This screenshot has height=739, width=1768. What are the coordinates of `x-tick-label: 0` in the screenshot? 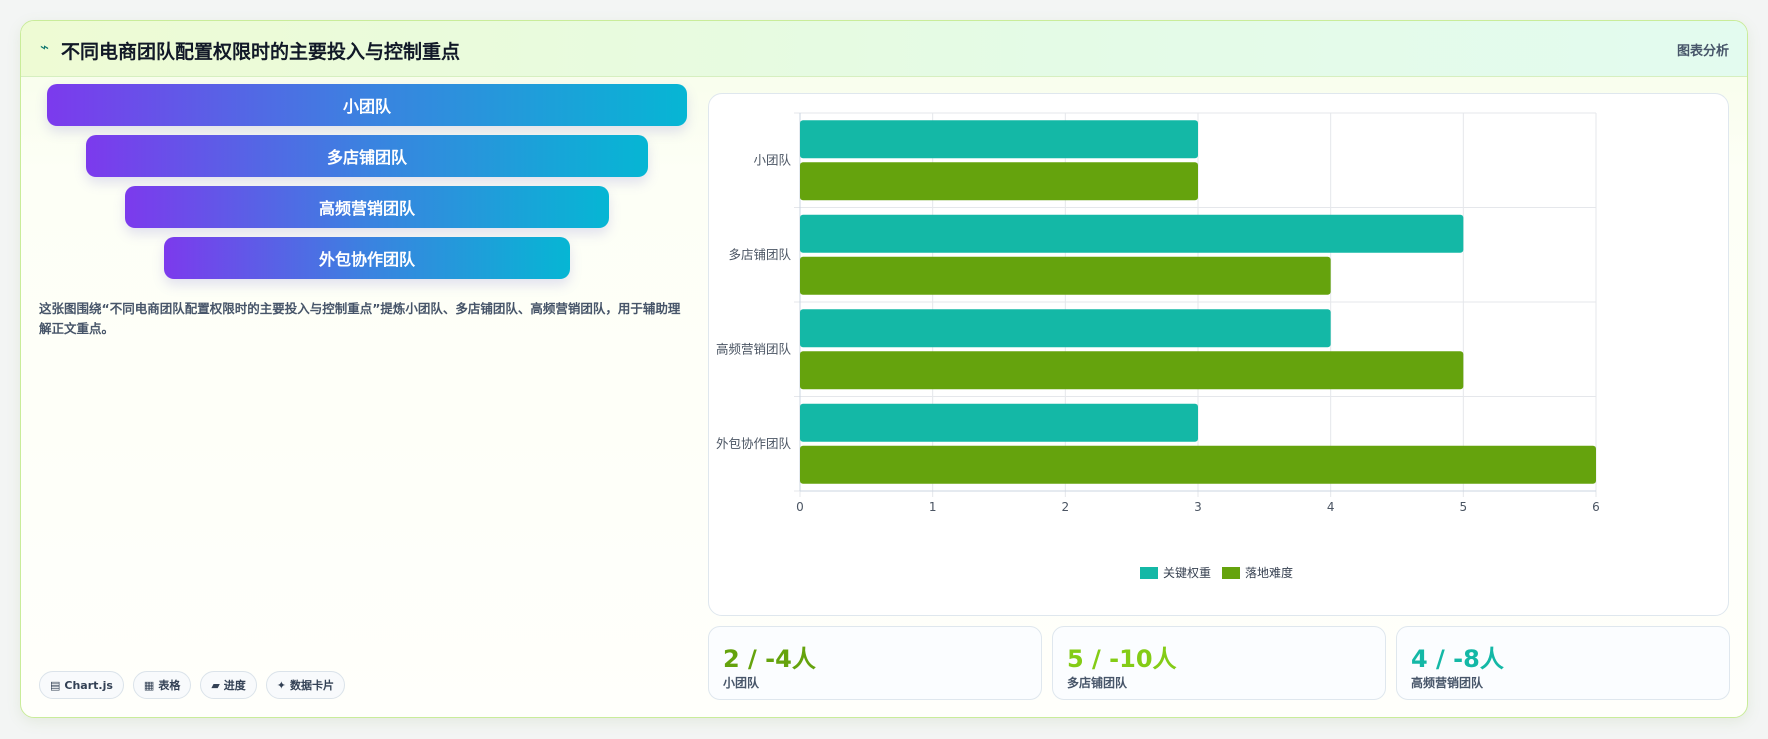 It's located at (800, 507).